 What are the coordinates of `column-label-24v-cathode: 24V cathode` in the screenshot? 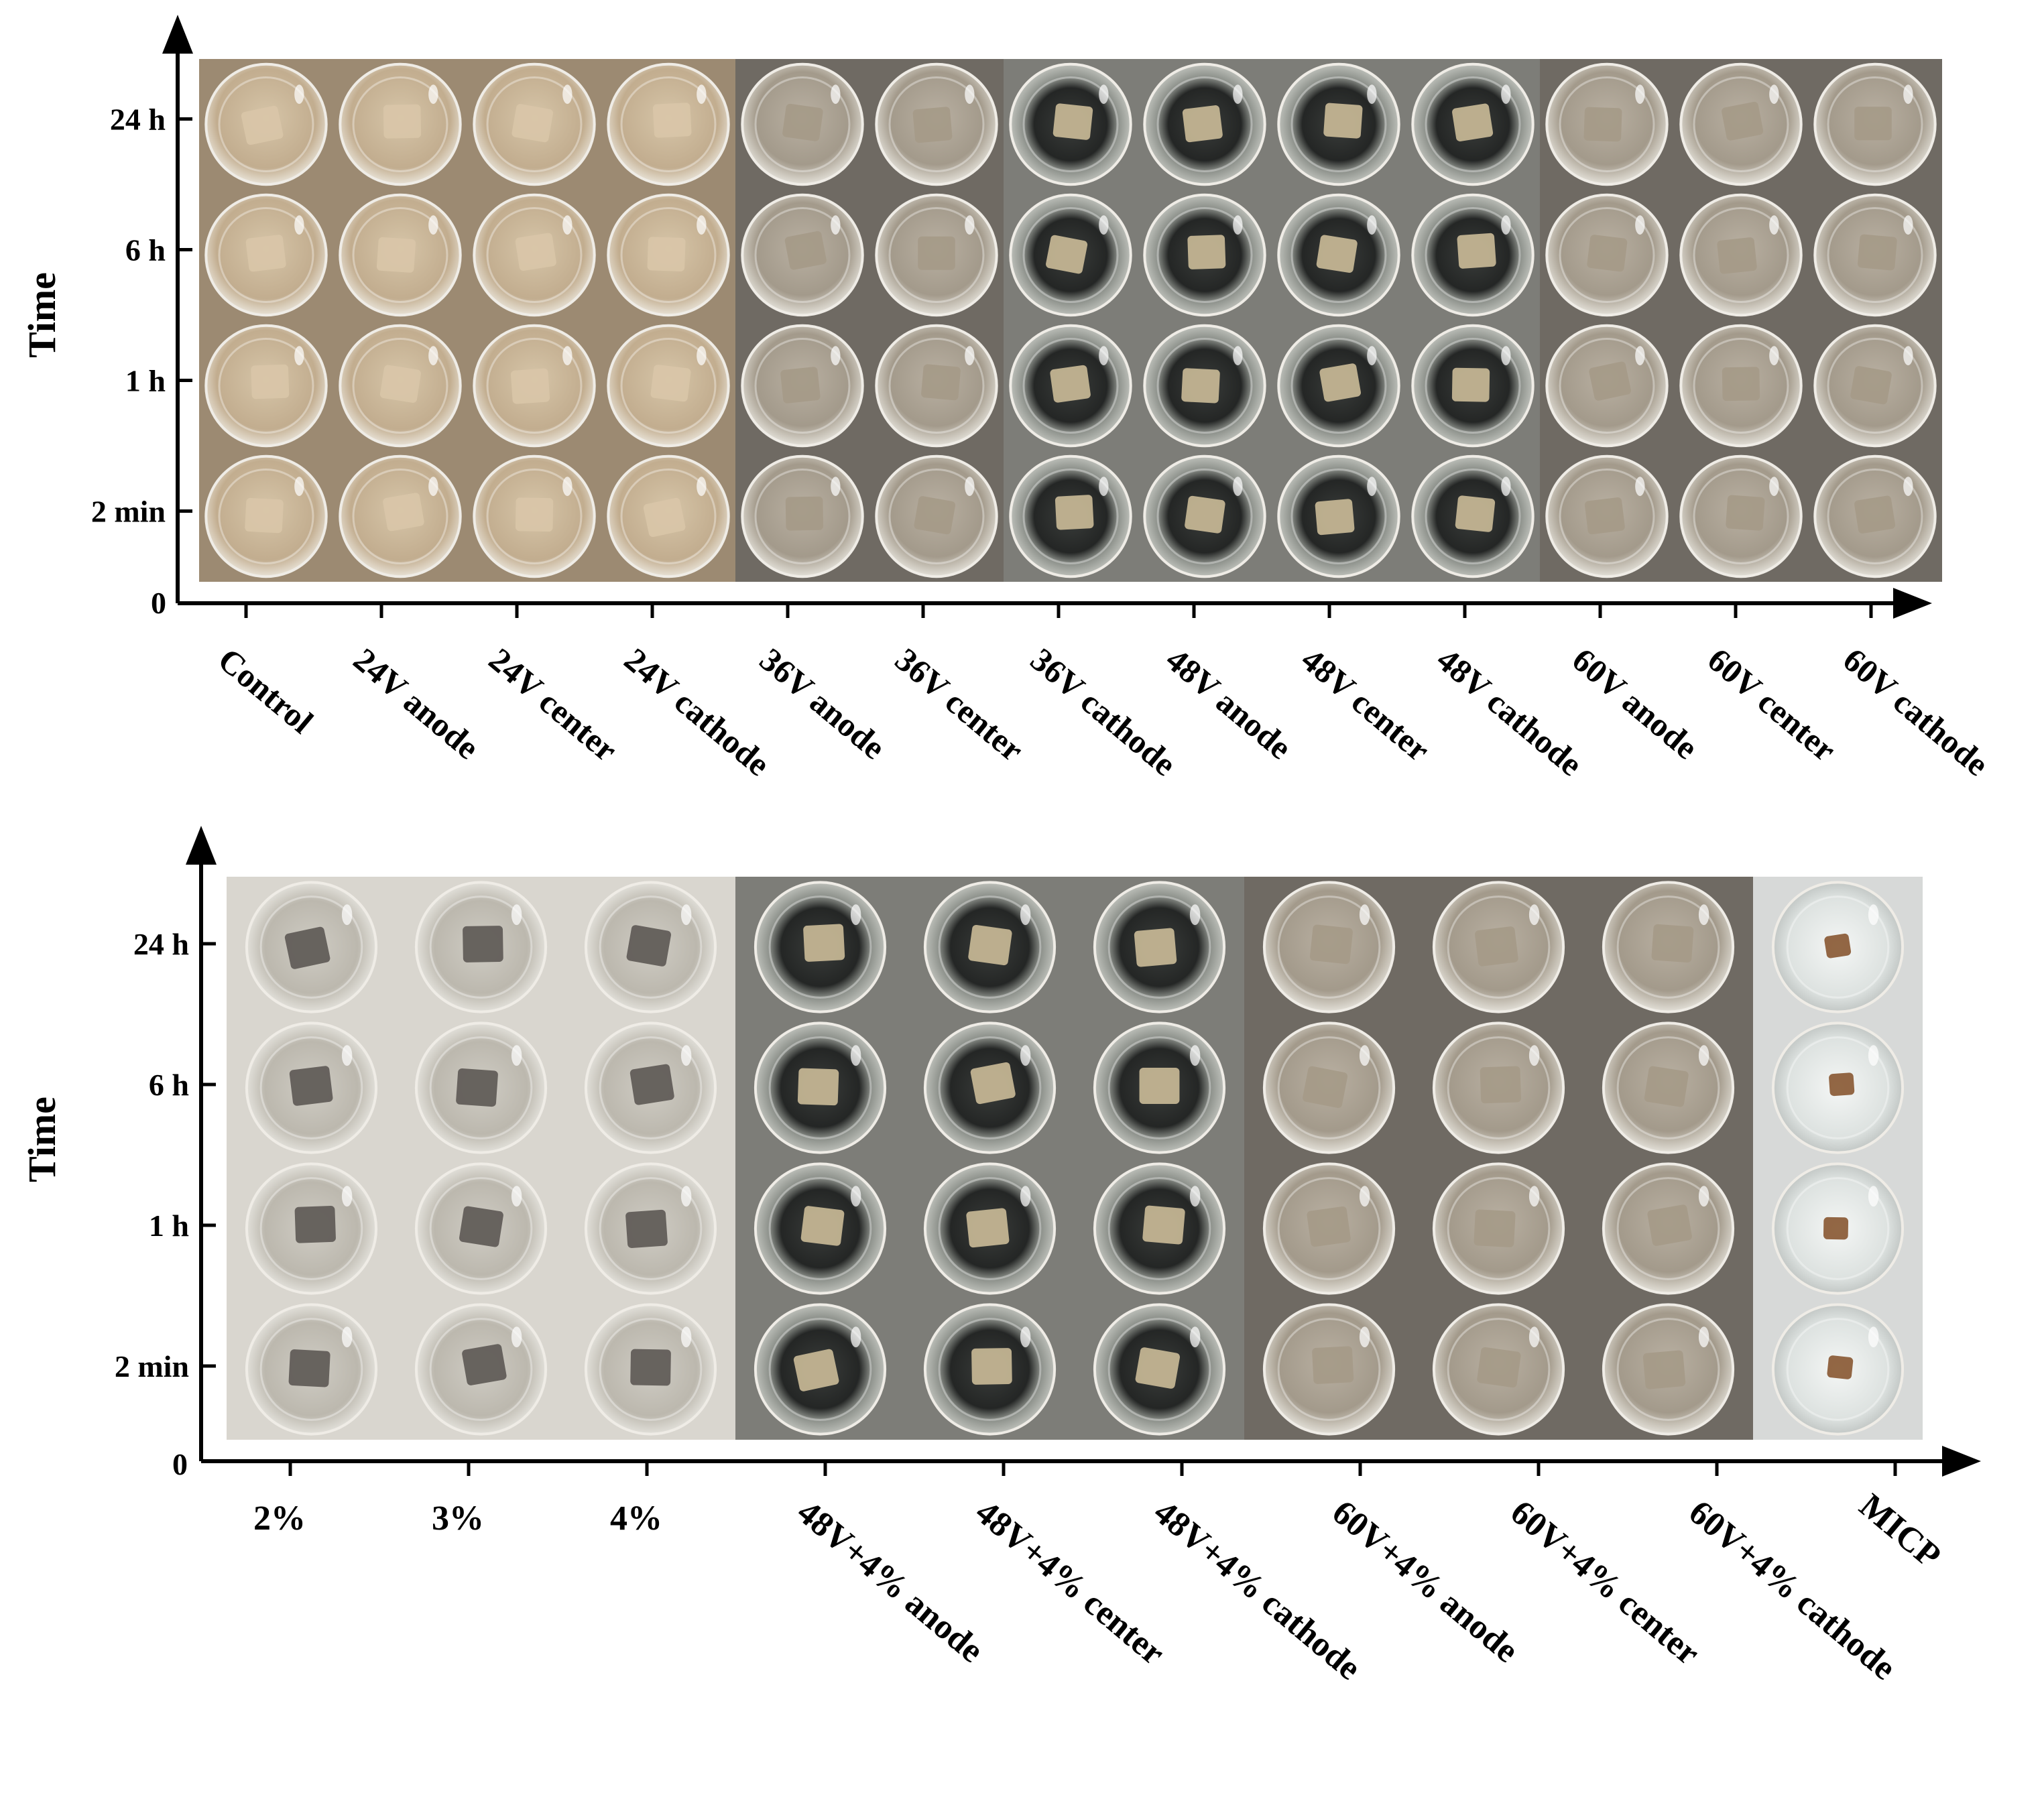 It's located at (697, 712).